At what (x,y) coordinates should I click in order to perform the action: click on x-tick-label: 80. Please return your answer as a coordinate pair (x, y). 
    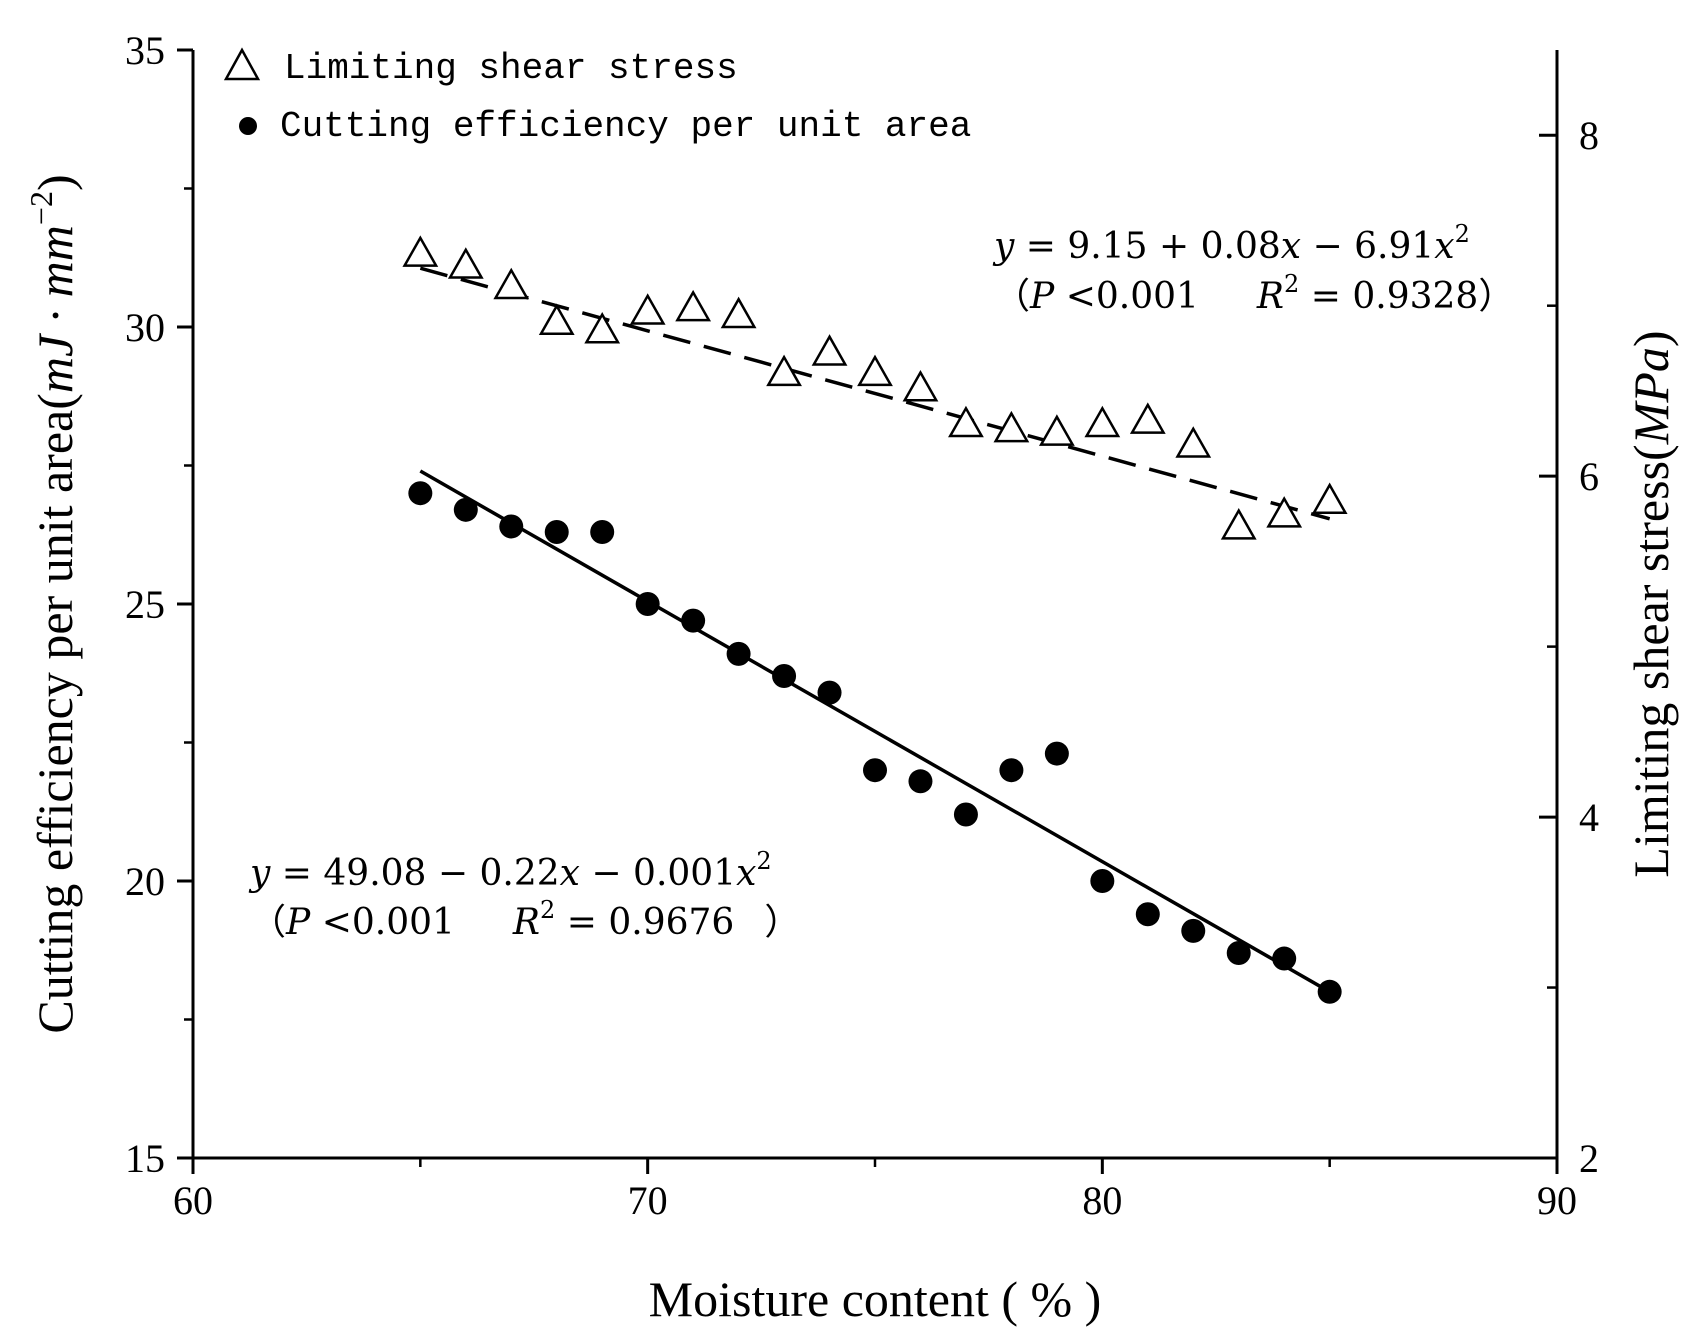
    Looking at the image, I should click on (1102, 1200).